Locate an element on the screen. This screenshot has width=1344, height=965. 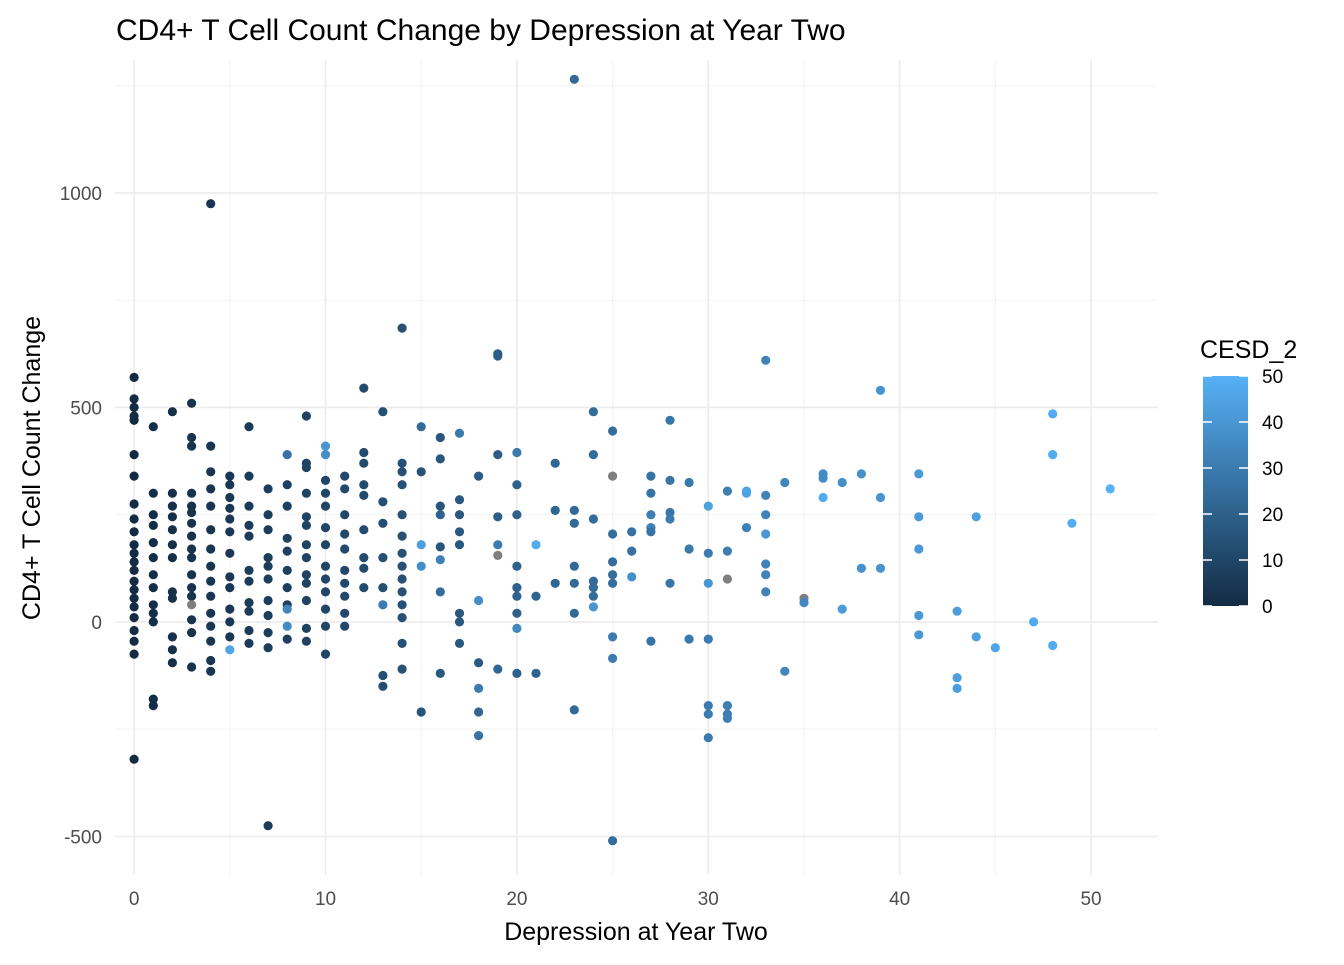
legend-ticks: 0 10 20 30 40 50 is located at coordinates (1243, 492).